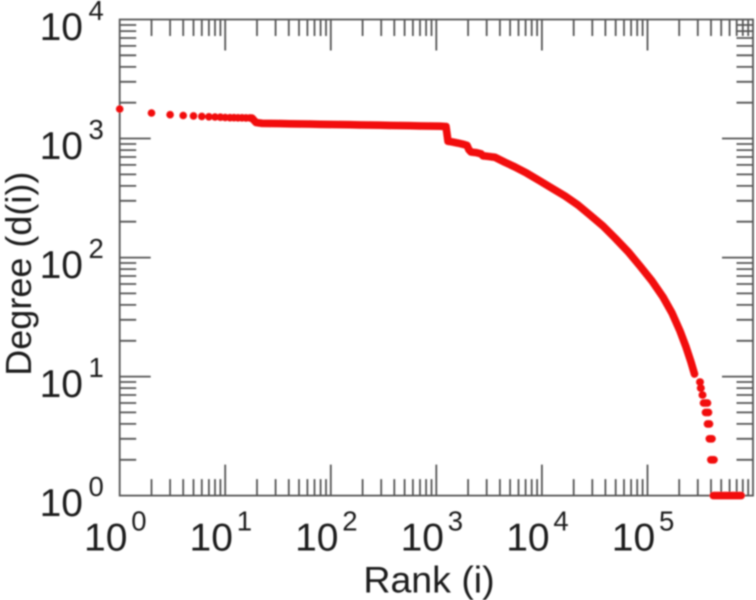 The image size is (756, 600). What do you see at coordinates (19, 274) in the screenshot?
I see `svg-text: Degree (d(i))` at bounding box center [19, 274].